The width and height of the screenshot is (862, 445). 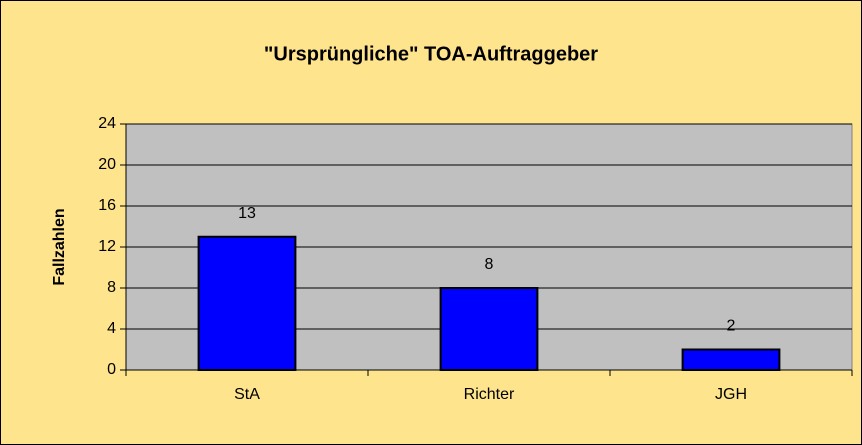 What do you see at coordinates (107, 246) in the screenshot?
I see `y-tick-label: 12` at bounding box center [107, 246].